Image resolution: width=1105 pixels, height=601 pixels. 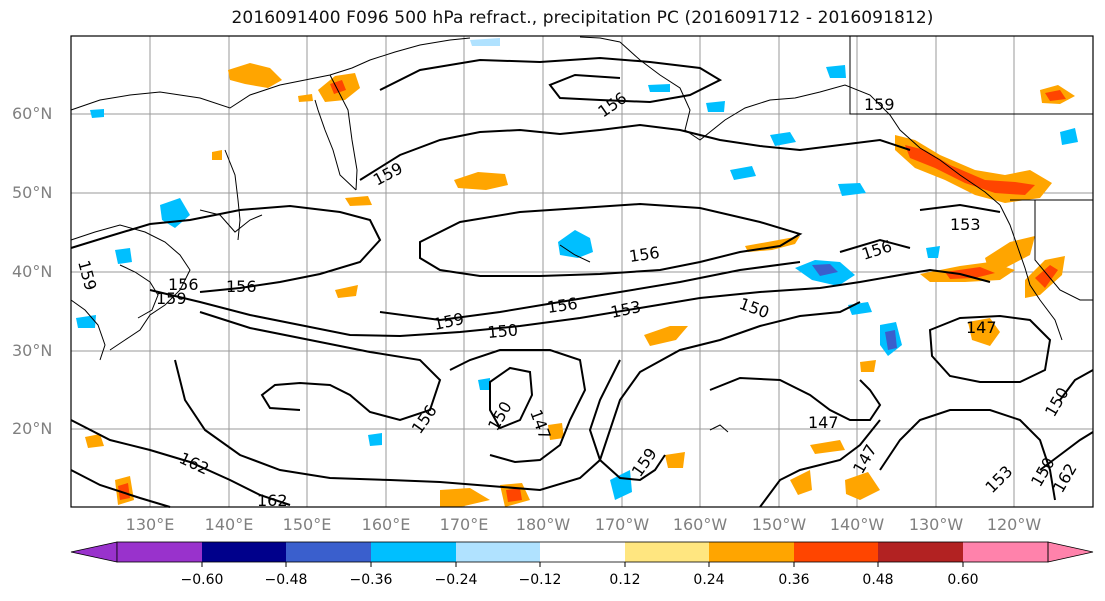 What do you see at coordinates (229, 524) in the screenshot?
I see `lon-label-140e: 140°E` at bounding box center [229, 524].